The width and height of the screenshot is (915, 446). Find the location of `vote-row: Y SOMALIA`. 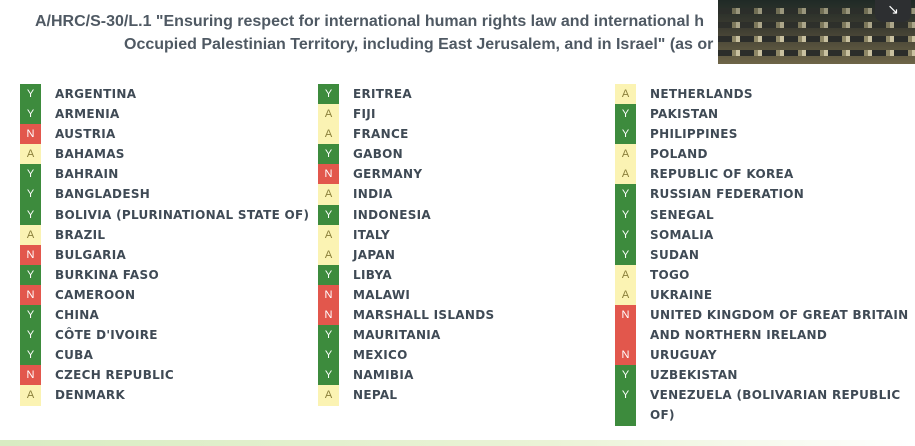

vote-row: Y SOMALIA is located at coordinates (765, 234).